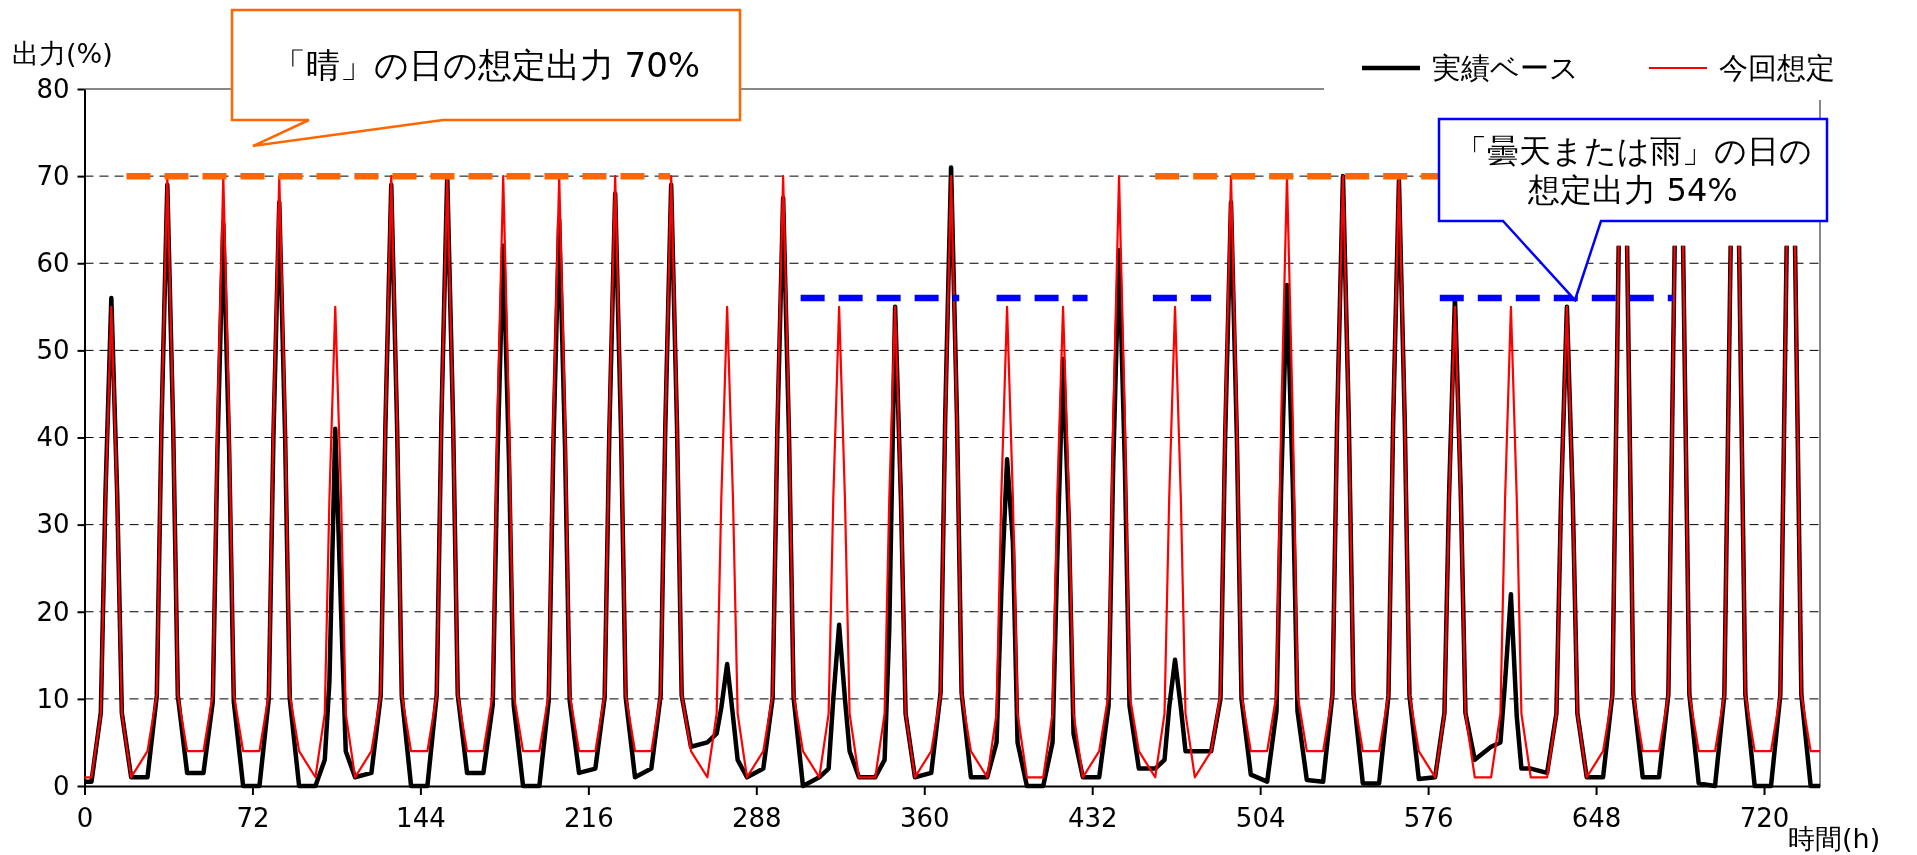 The image size is (1917, 855). What do you see at coordinates (53, 611) in the screenshot?
I see `y-tick-label: 20` at bounding box center [53, 611].